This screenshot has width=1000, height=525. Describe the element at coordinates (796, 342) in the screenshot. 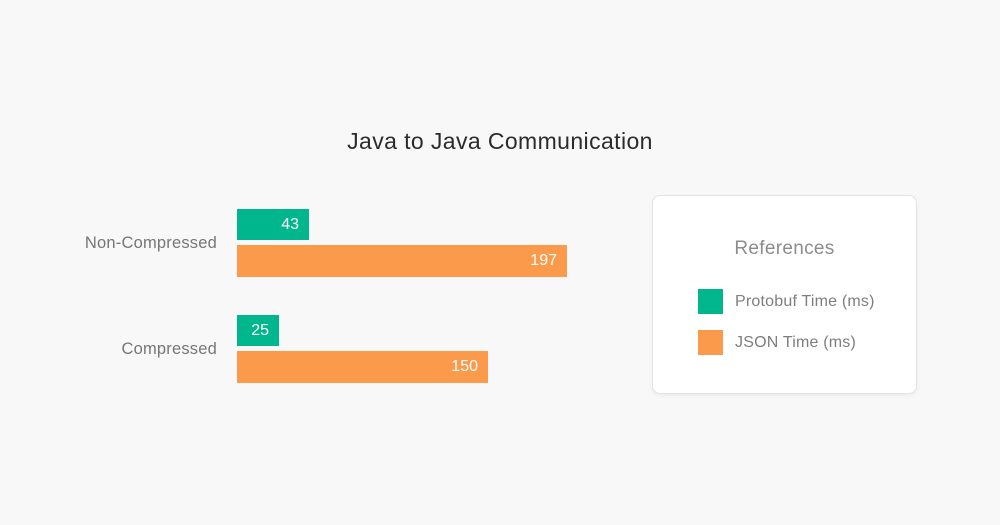

I see `legend-label-json: JSON Time (ms)` at that location.